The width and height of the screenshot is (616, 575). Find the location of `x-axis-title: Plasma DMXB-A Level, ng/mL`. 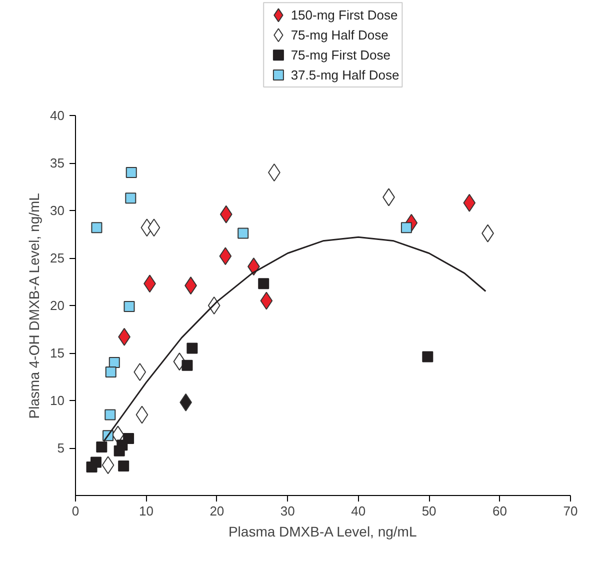

x-axis-title: Plasma DMXB-A Level, ng/mL is located at coordinates (322, 532).